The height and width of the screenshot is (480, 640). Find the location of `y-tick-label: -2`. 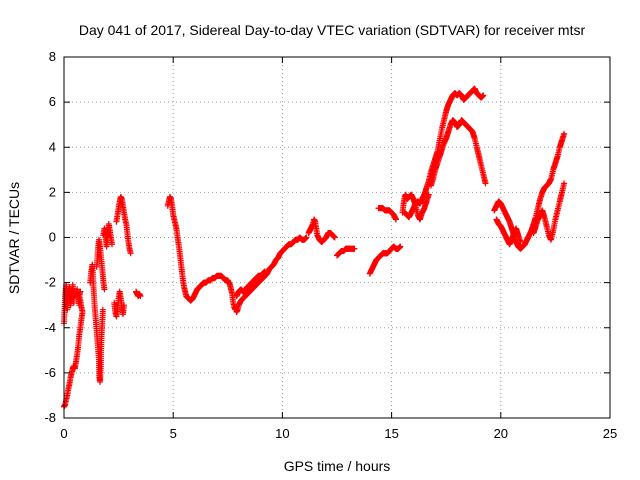

y-tick-label: -2 is located at coordinates (50, 282).